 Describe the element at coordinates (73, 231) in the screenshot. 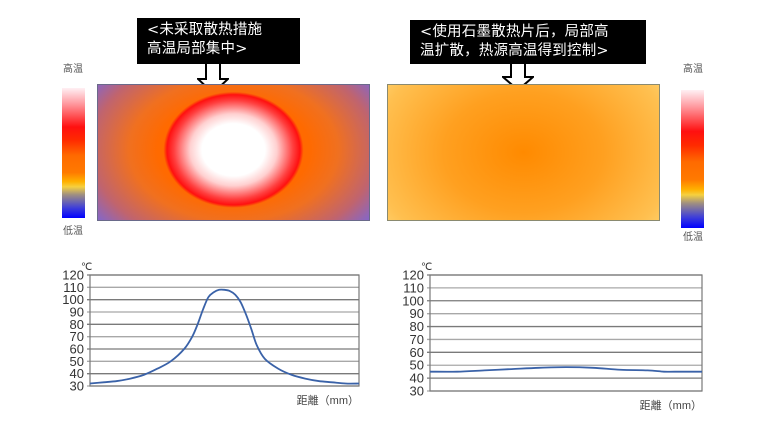

I see `colorbar-left-low-label: 低温` at that location.